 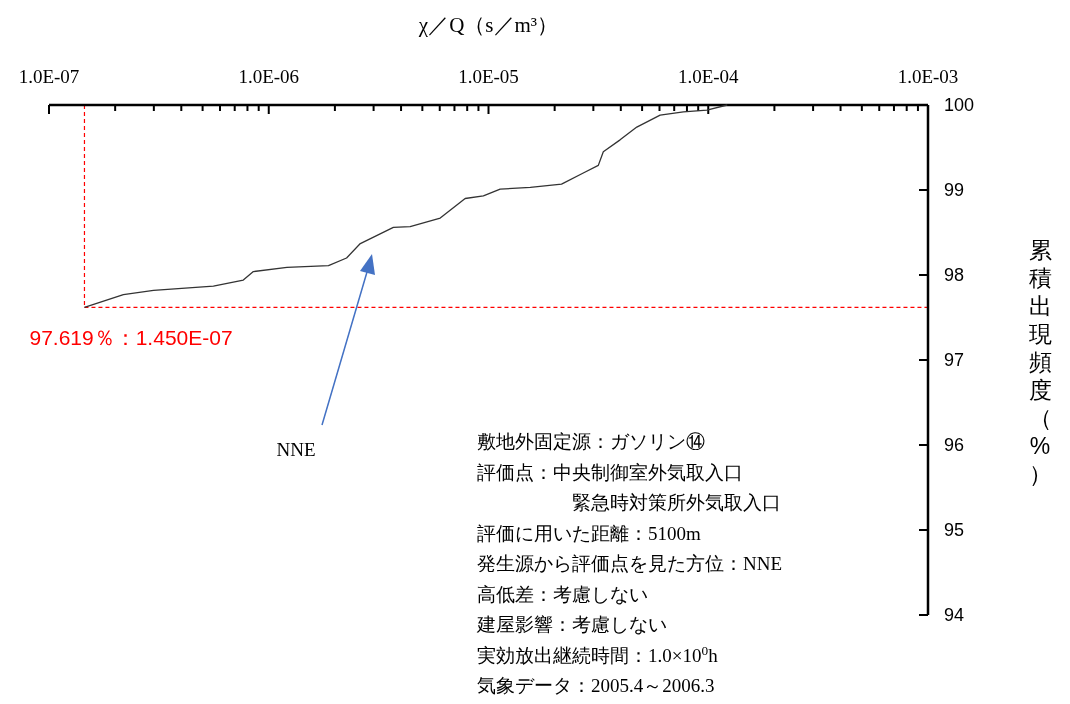 What do you see at coordinates (589, 533) in the screenshot?
I see `annotation: 評価に用いた距離：5100m` at bounding box center [589, 533].